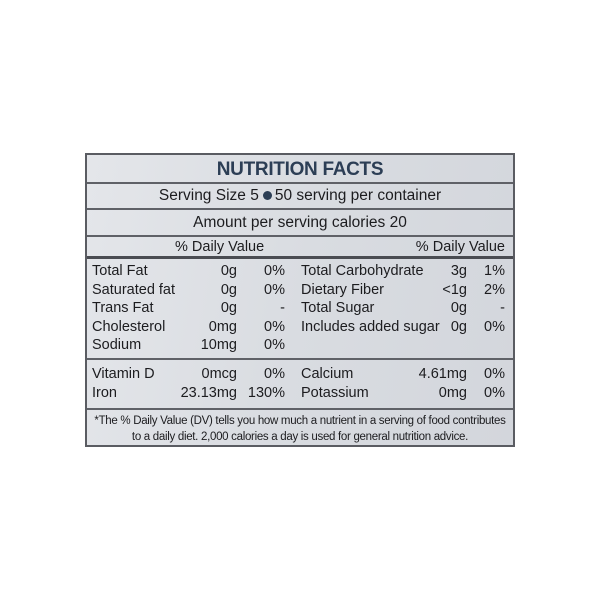 The image size is (600, 600). Describe the element at coordinates (460, 247) in the screenshot. I see `dv-header-right: % Daily Value` at that location.